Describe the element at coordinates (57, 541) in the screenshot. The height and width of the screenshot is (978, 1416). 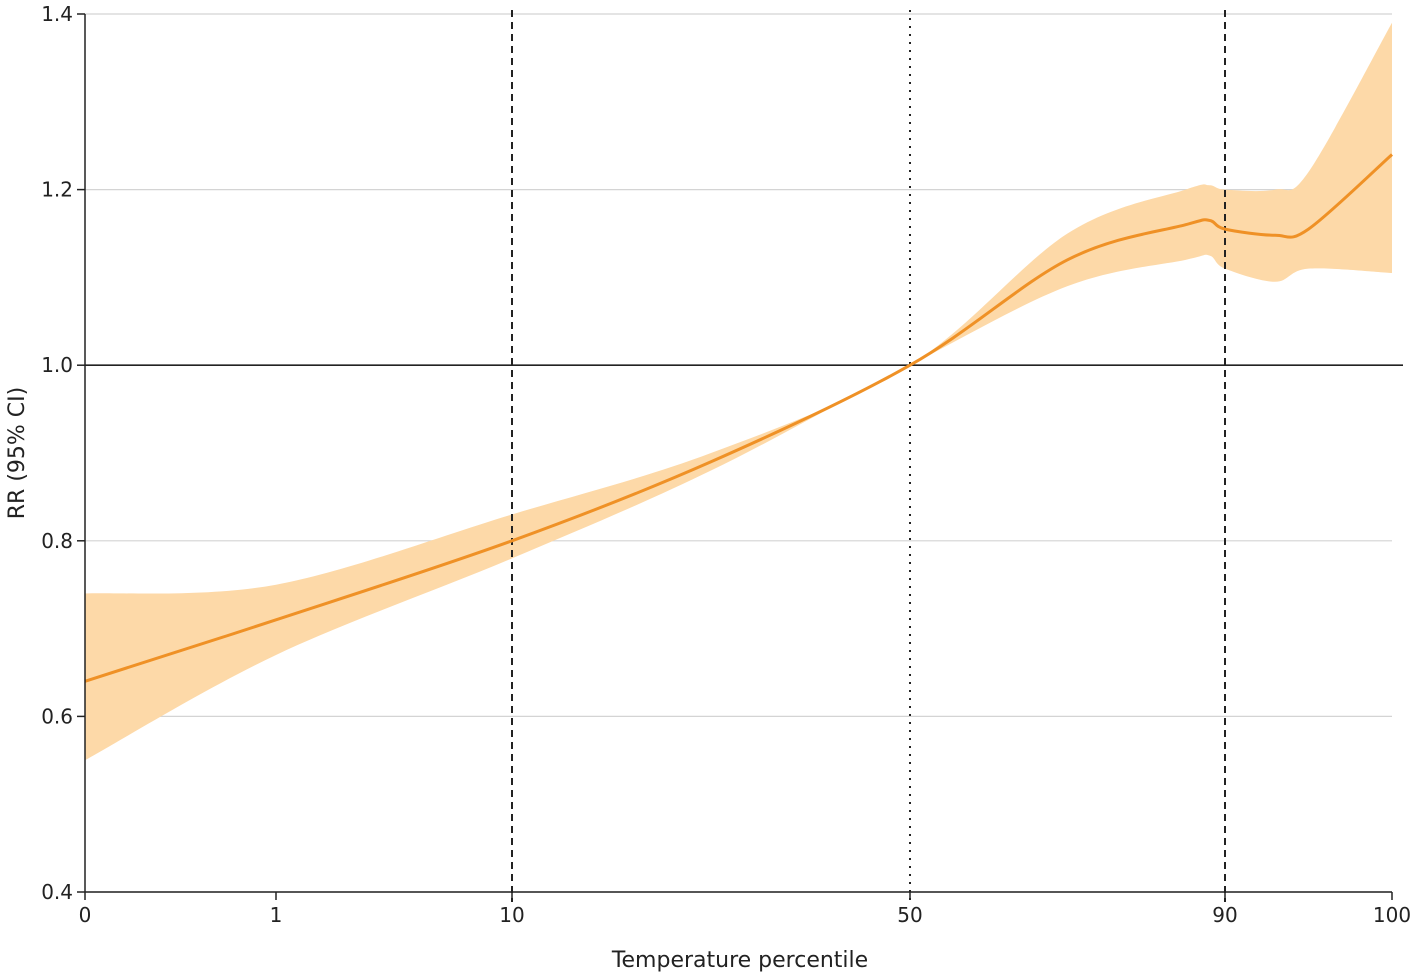
I see `y-tick-label: 0.8` at that location.